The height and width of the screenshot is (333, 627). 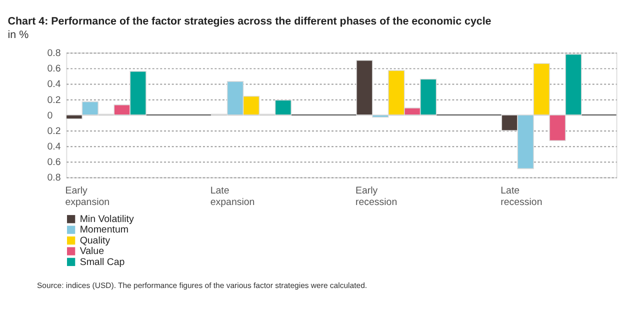 What do you see at coordinates (95, 240) in the screenshot?
I see `legend-label: Quality` at bounding box center [95, 240].